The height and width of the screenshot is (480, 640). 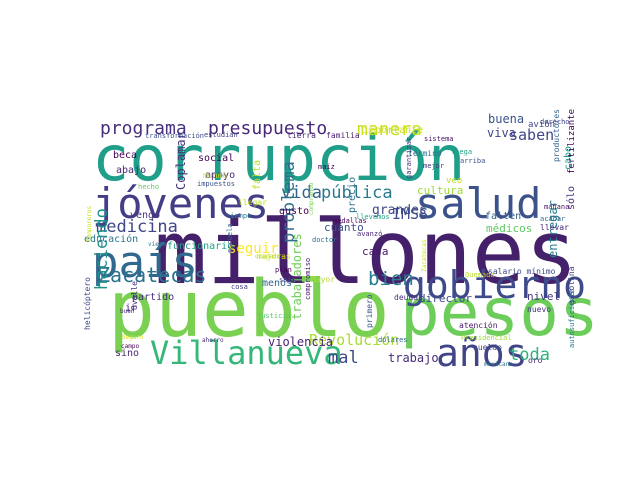 I want to click on word-89: mañana, so click(x=556, y=207).